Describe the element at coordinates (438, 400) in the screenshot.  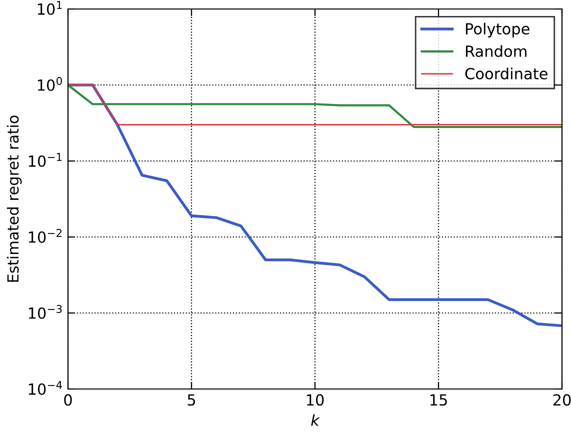
I see `x-tick-label: 15` at that location.